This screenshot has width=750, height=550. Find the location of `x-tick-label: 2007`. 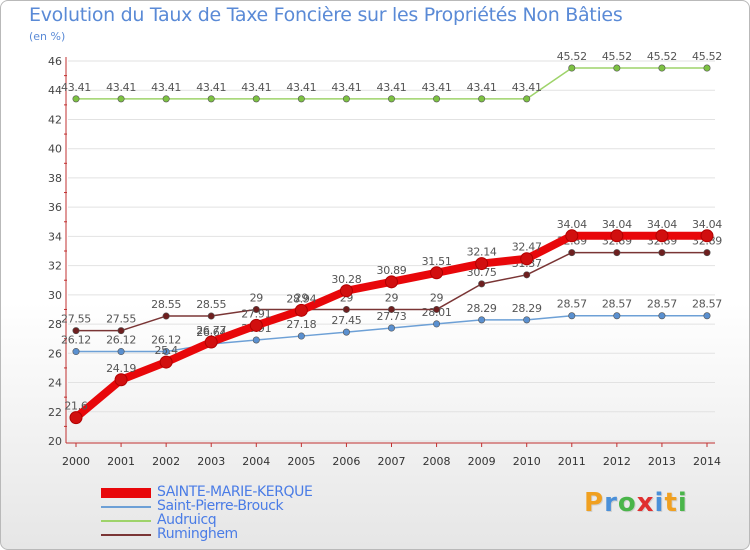

x-tick-label: 2007 is located at coordinates (392, 461).